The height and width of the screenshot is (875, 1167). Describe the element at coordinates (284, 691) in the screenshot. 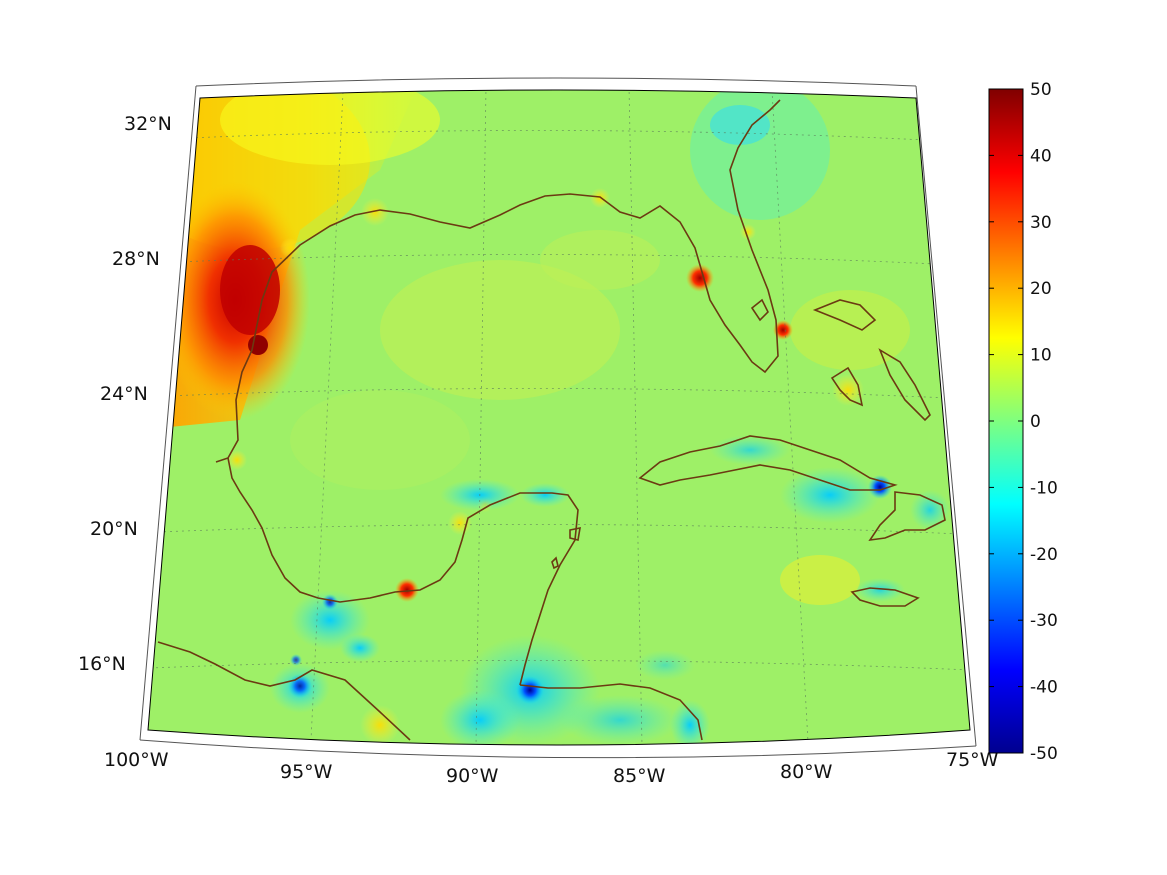

I see `pacific-coast` at that location.